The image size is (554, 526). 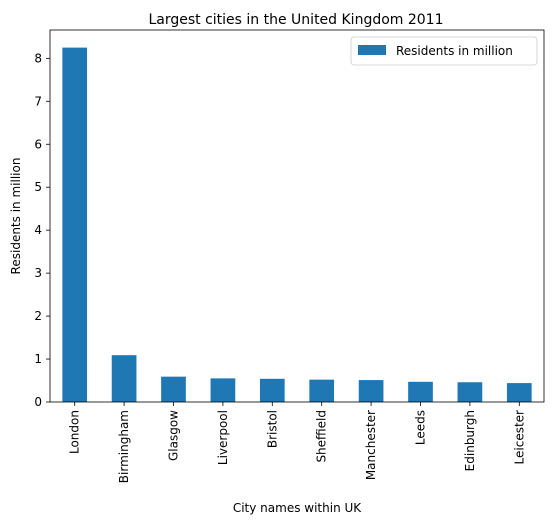 I want to click on y-tick-label: 1, so click(x=38, y=359).